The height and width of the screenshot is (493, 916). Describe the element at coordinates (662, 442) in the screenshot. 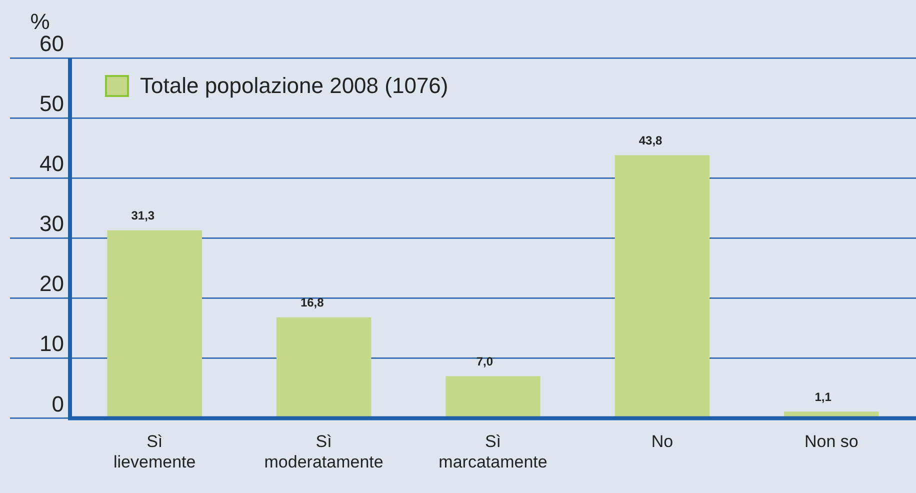

I see `x-tick-label: No` at that location.